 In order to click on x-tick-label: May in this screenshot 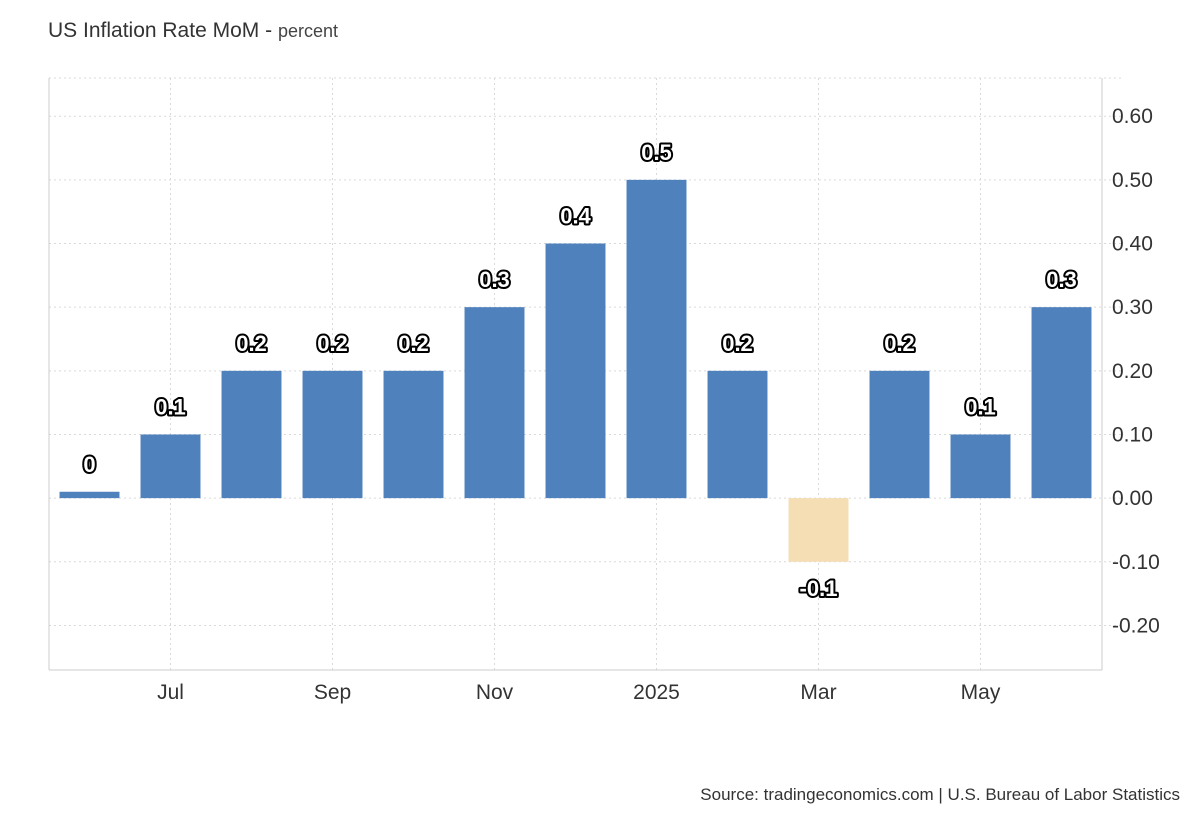, I will do `click(981, 692)`.